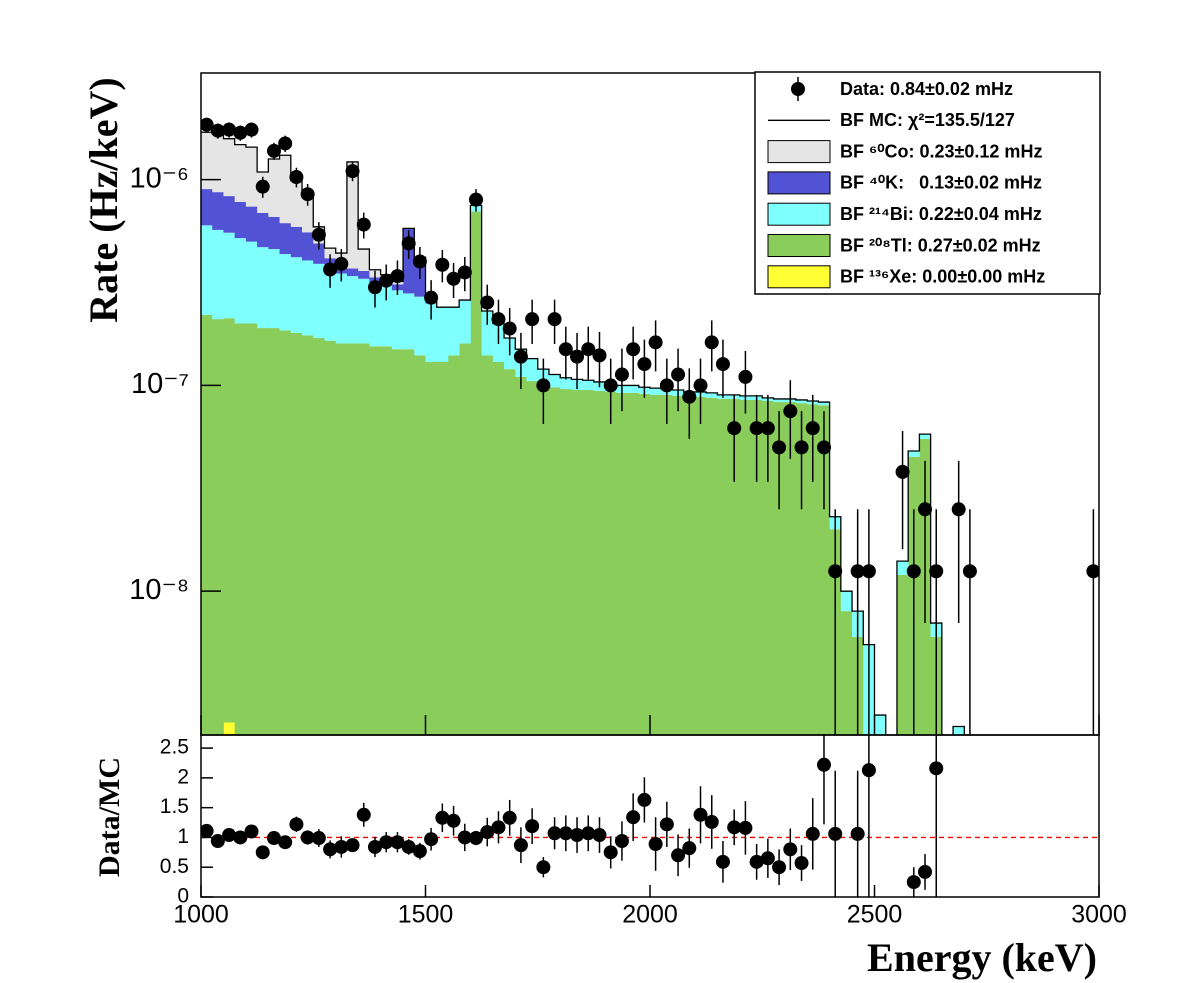 Image resolution: width=1181 pixels, height=983 pixels. I want to click on legend-label: BF ²¹⁴Bi: 0.22±0.04 mHz, so click(941, 214).